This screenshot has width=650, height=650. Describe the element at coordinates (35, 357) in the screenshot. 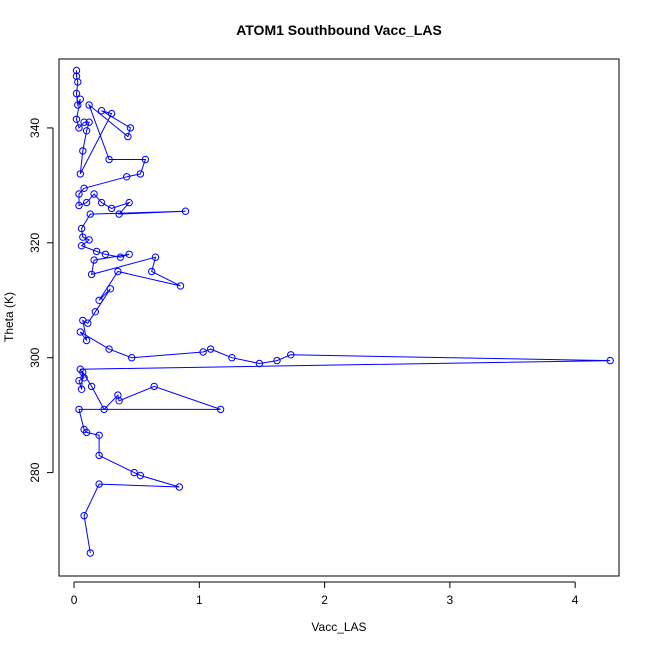

I see `y-tick-label: 300` at that location.